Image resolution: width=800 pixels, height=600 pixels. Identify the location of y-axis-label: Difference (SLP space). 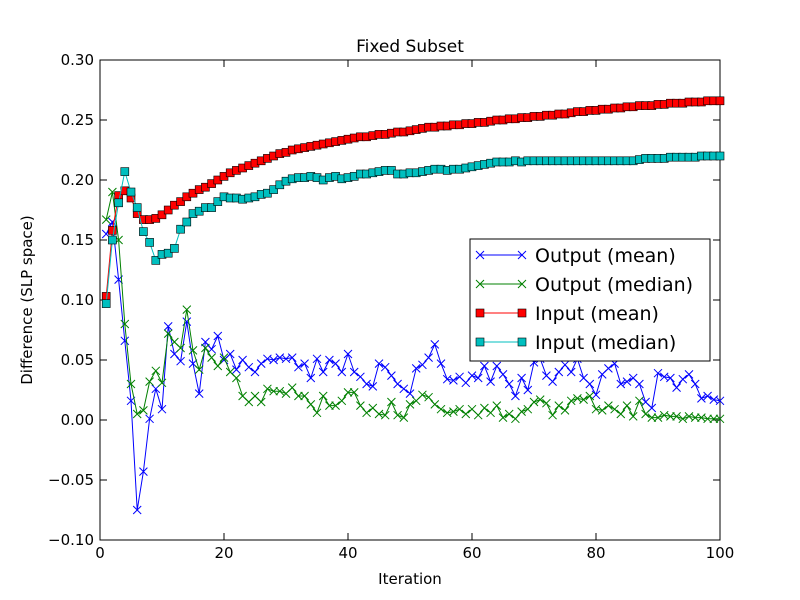
(27, 300).